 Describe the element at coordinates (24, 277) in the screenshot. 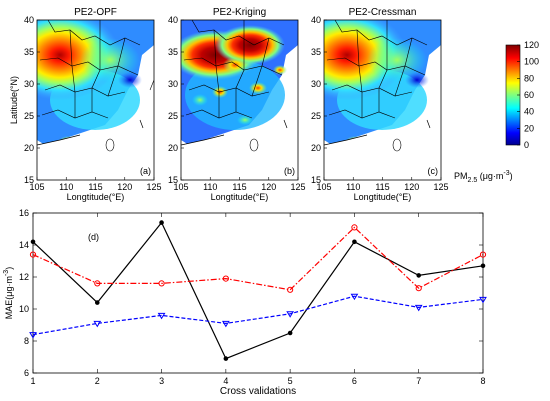

I see `line-y-tick-label-12: 12` at that location.